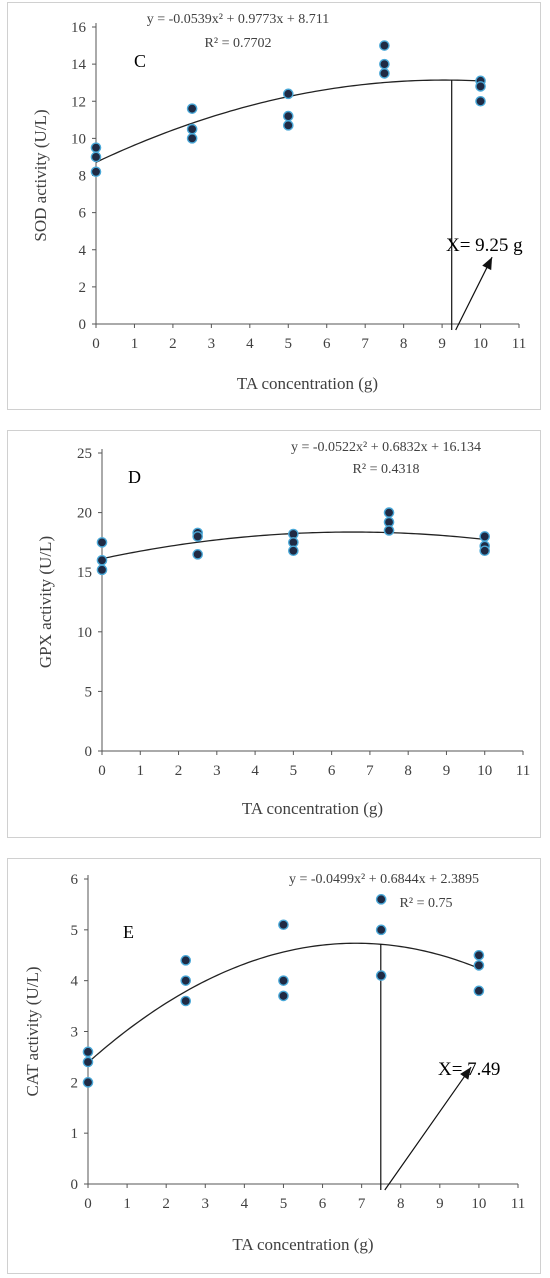 The image size is (550, 1278). What do you see at coordinates (78, 102) in the screenshot?
I see `y-tick-label: 12` at bounding box center [78, 102].